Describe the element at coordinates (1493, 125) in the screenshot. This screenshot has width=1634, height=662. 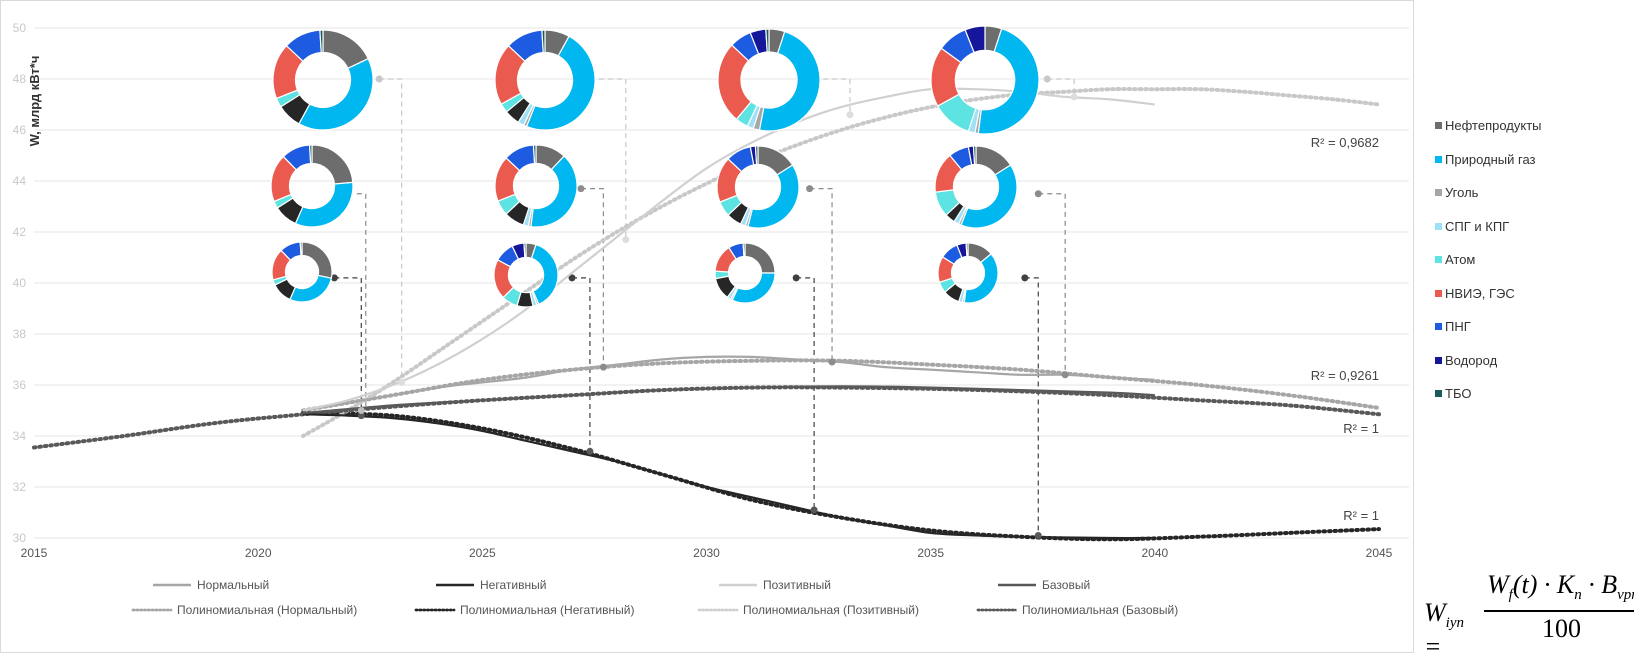
I see `fuel-legend-label: Нефтепродукты` at that location.